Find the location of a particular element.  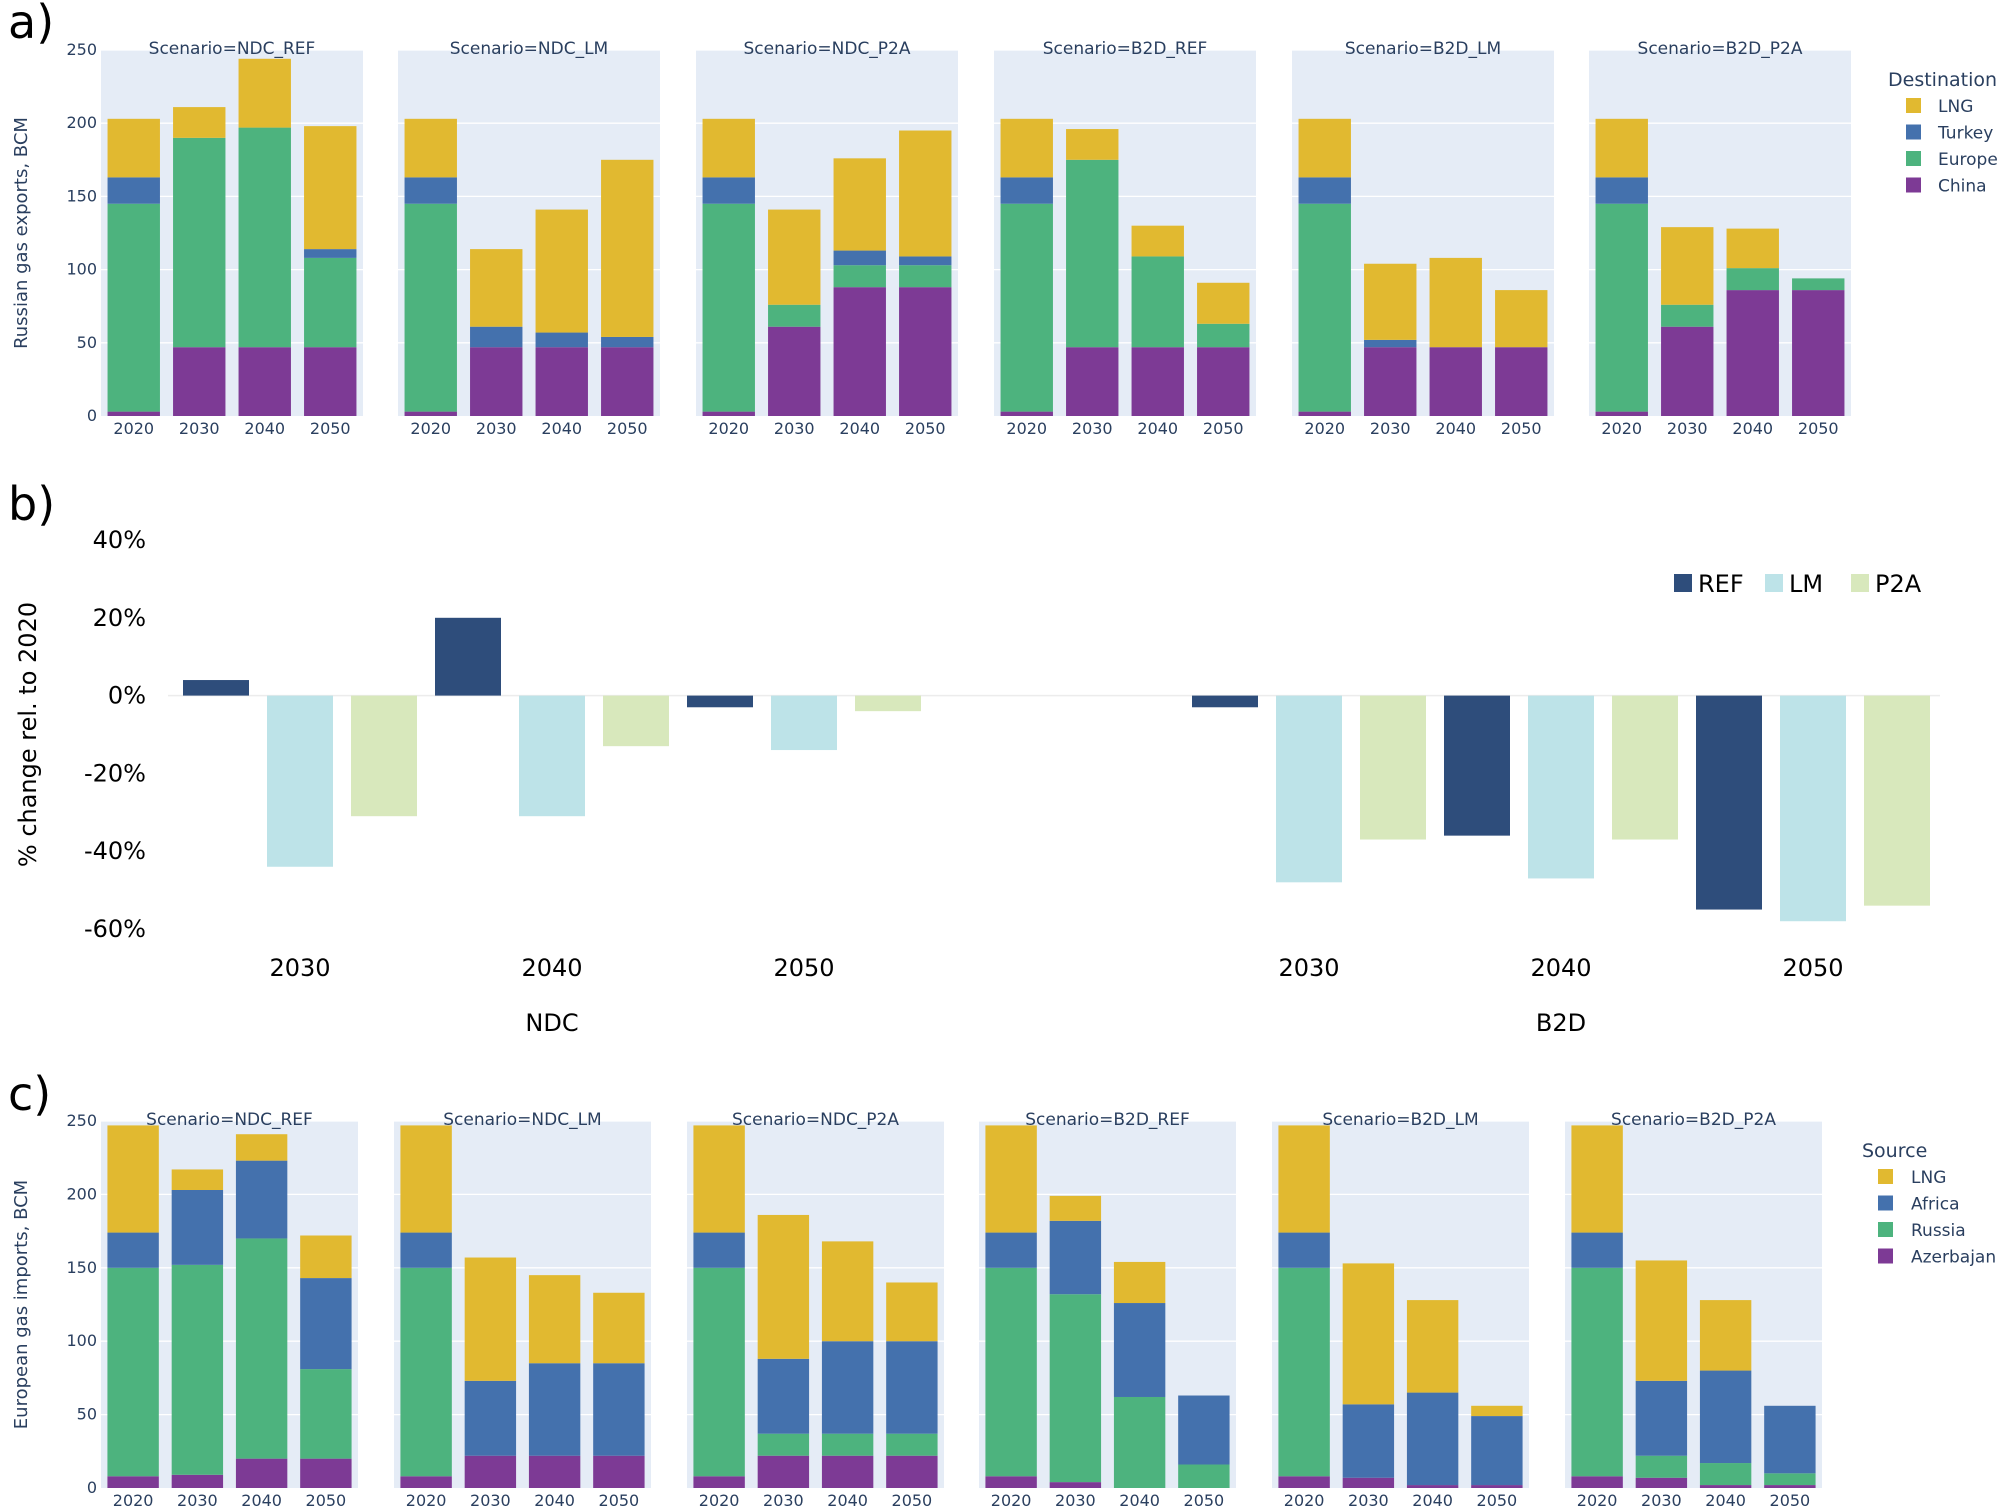

panel-label-b: b) is located at coordinates (31, 504).